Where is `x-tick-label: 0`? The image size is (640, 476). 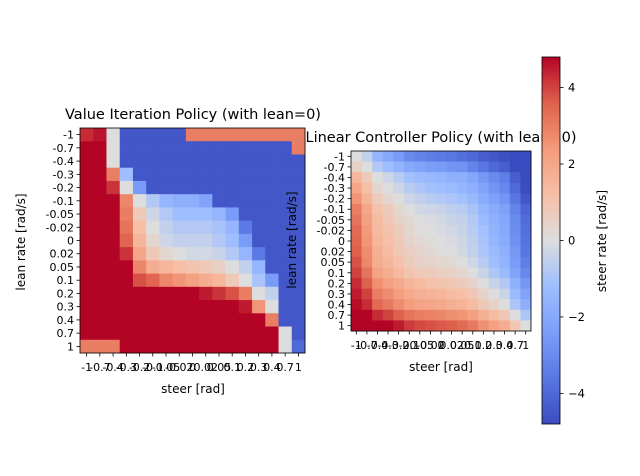 x-tick-label: 0 is located at coordinates (192, 367).